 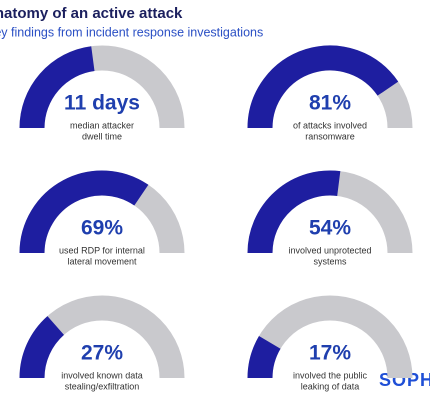 I want to click on gauge-caption: used RDP for internal, so click(x=102, y=250).